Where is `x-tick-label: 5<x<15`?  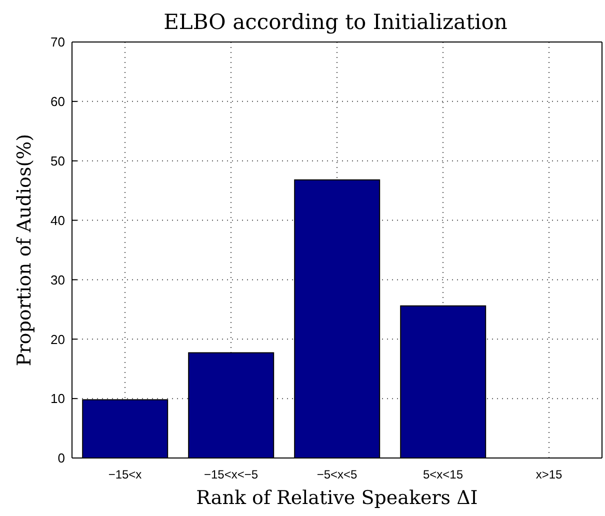 x-tick-label: 5<x<15 is located at coordinates (443, 475).